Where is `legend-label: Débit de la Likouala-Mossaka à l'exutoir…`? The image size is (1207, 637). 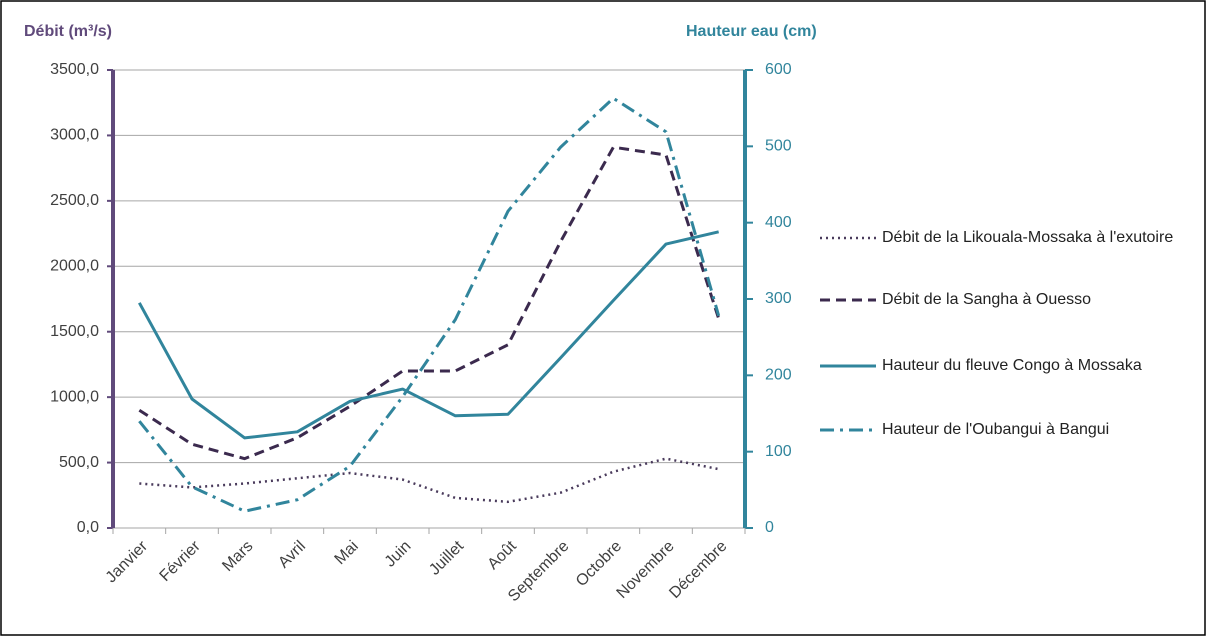 legend-label: Débit de la Likouala-Mossaka à l'exutoir… is located at coordinates (1028, 237).